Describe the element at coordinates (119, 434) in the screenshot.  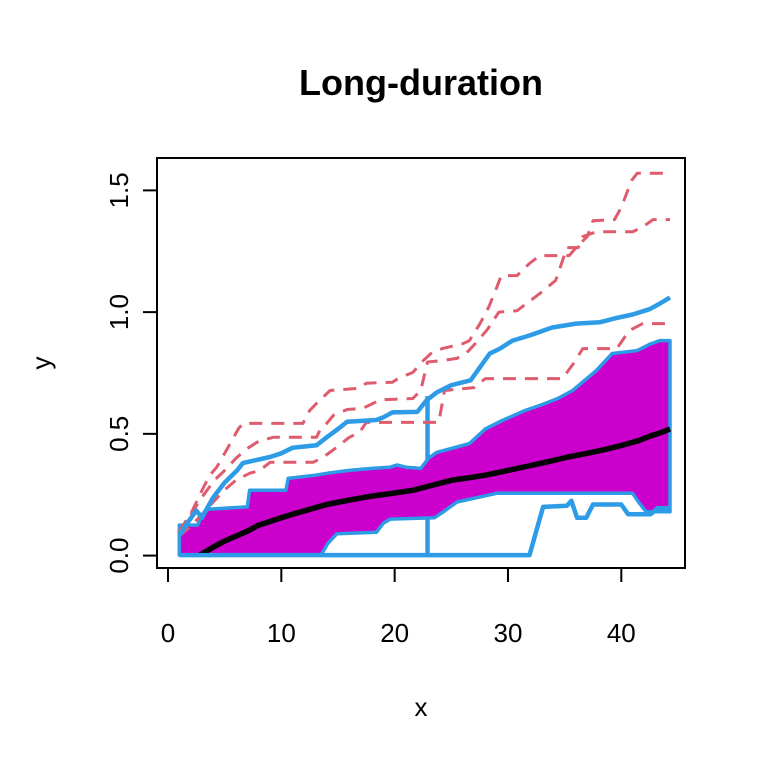
I see `y-tick-label: 0.5` at that location.